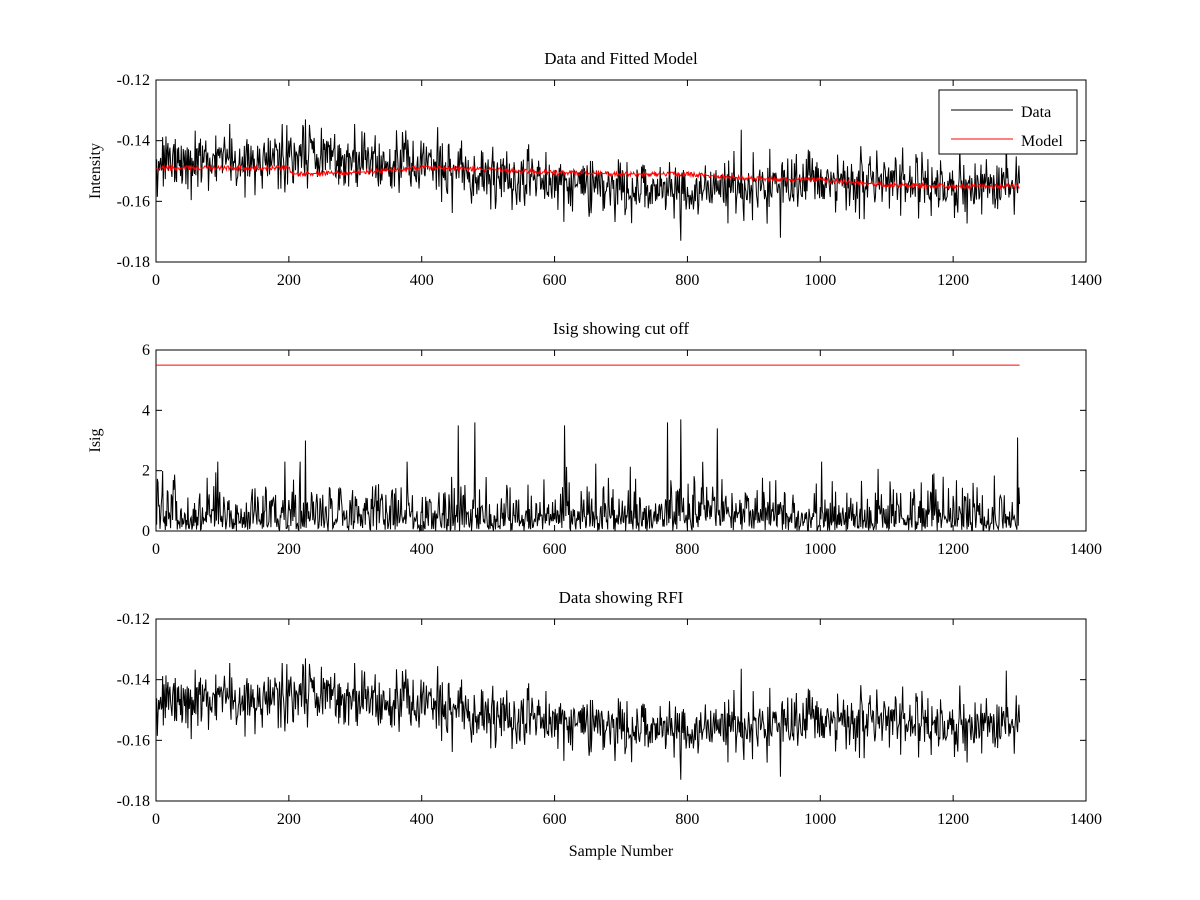 This screenshot has height=900, width=1200. I want to click on legend-box, so click(1008, 122).